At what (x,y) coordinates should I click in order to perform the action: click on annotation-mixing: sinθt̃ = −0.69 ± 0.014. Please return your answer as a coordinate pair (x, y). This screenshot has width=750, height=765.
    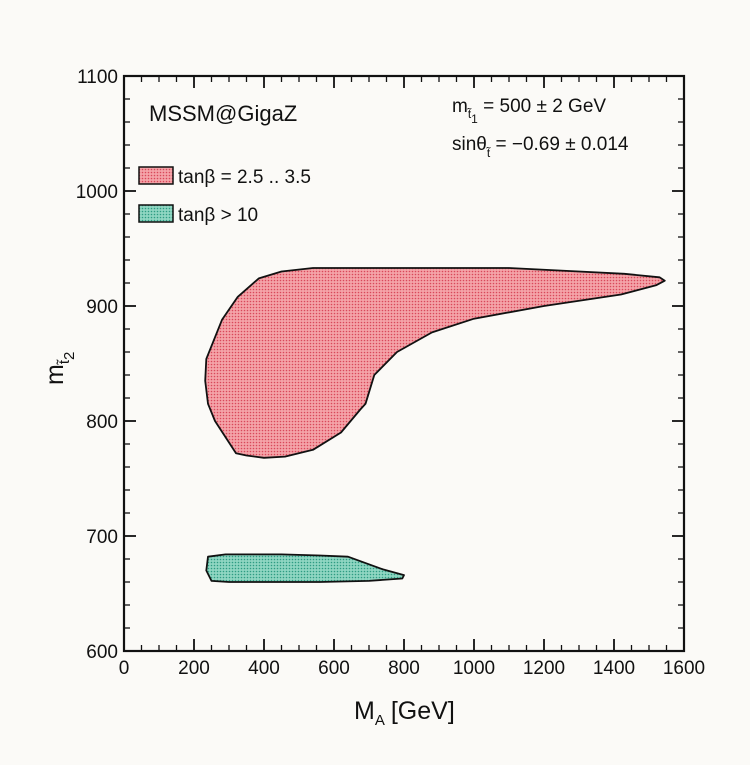
    Looking at the image, I should click on (540, 147).